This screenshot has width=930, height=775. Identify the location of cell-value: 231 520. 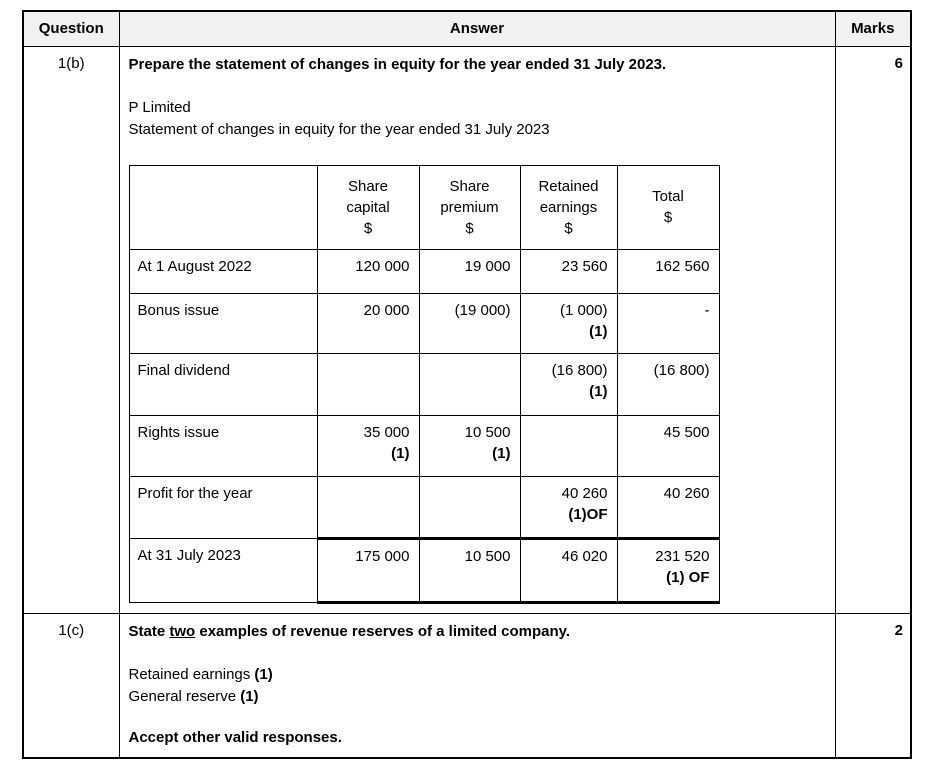
(682, 556).